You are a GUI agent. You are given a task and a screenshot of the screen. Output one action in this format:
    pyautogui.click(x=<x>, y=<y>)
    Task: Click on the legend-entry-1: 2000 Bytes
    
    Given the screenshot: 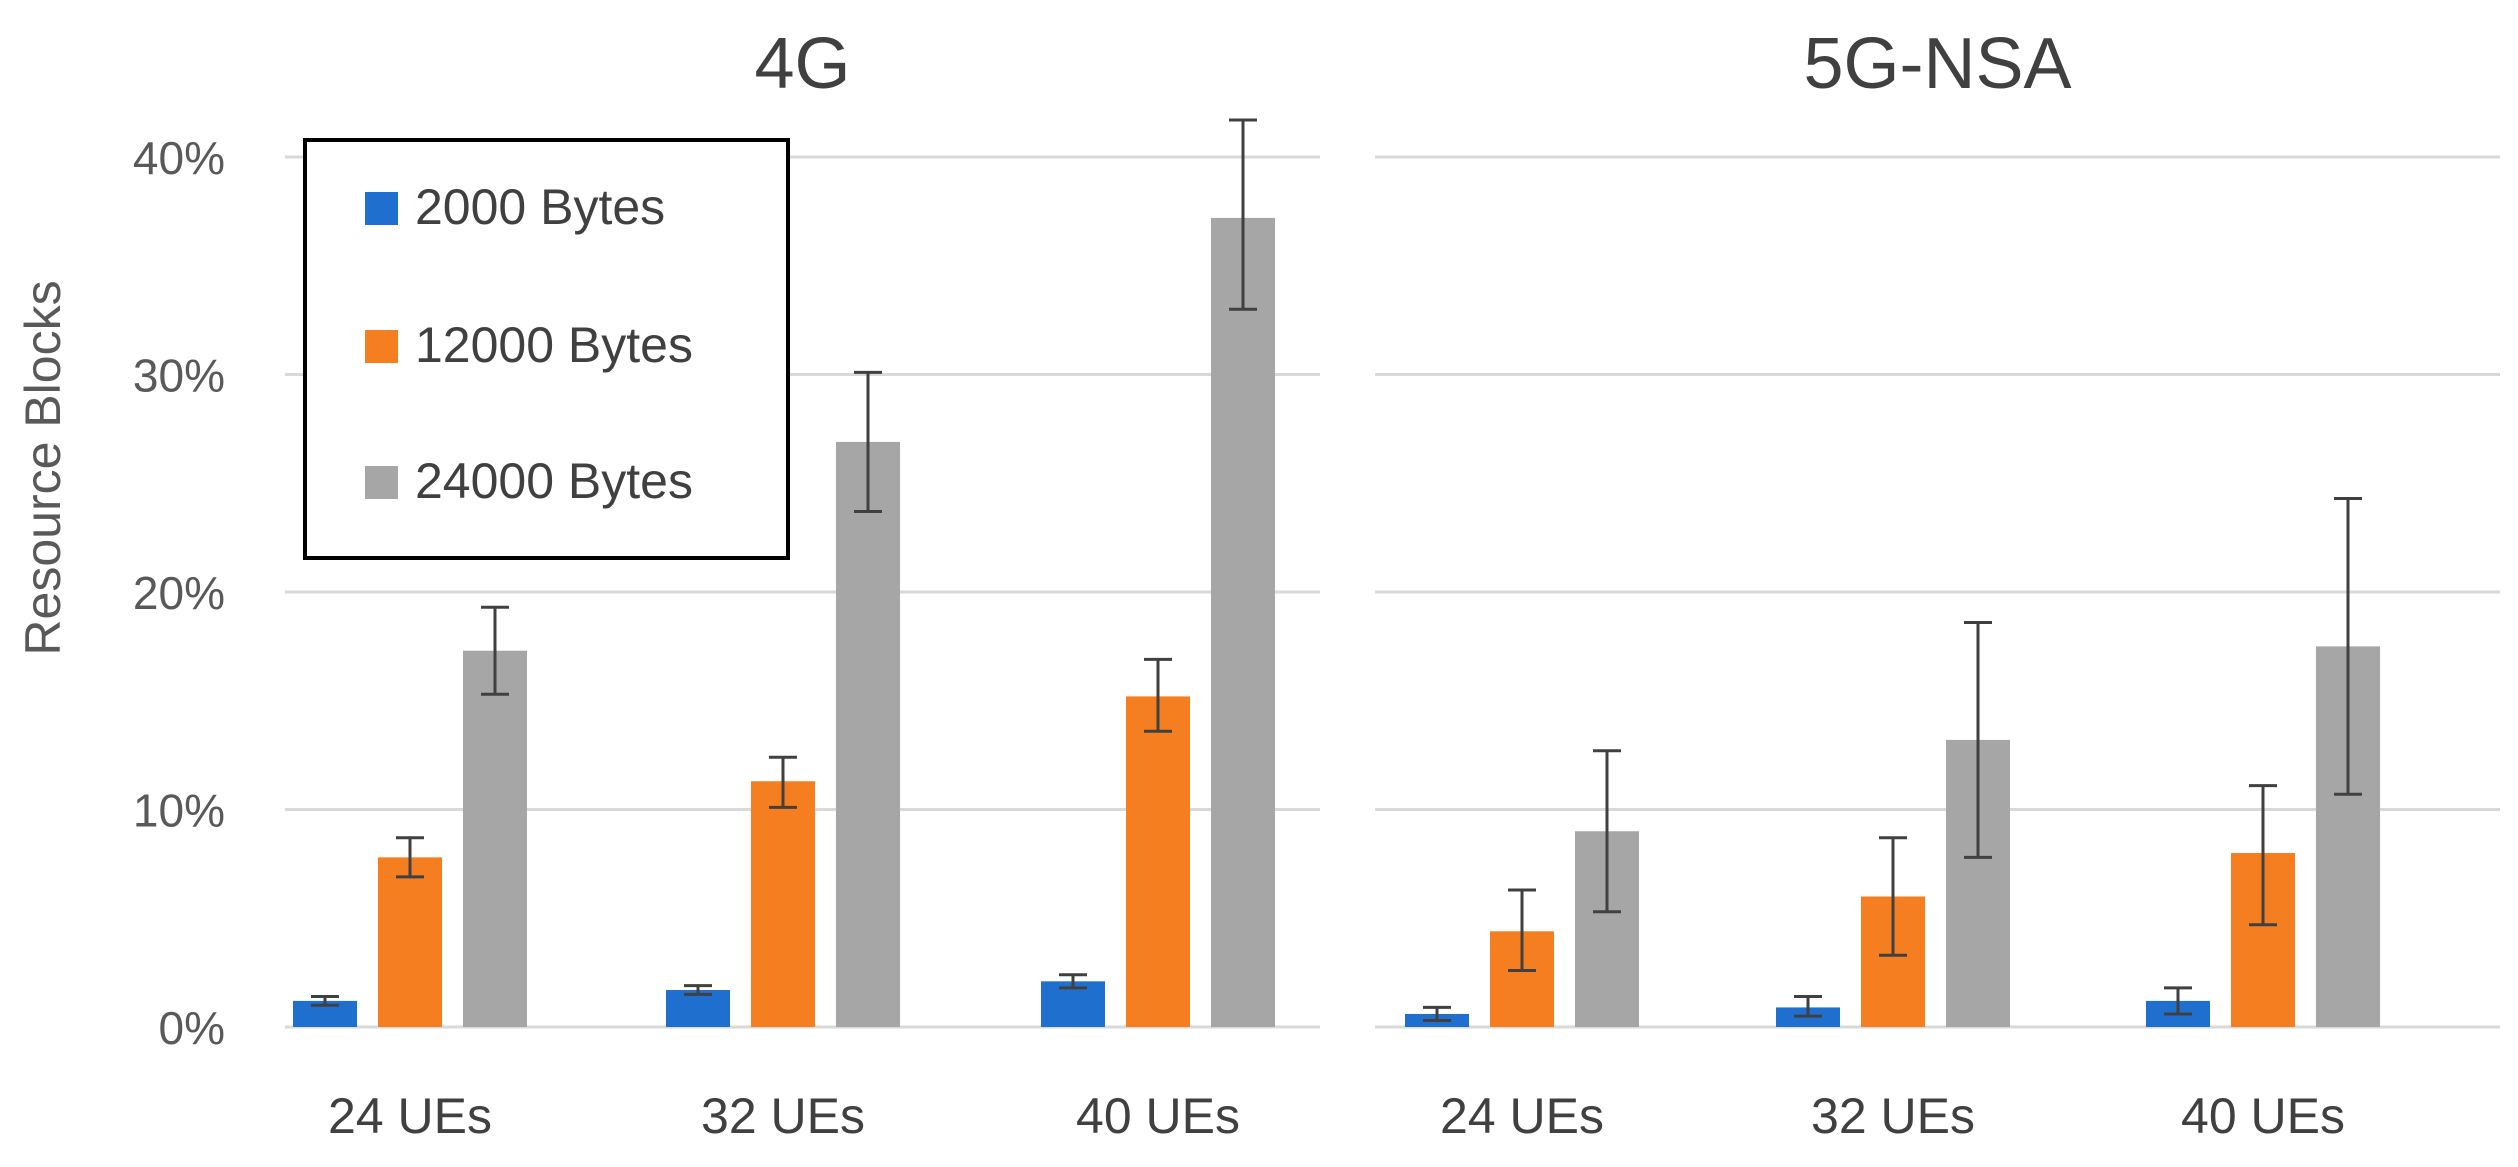 What is the action you would take?
    pyautogui.click(x=515, y=207)
    